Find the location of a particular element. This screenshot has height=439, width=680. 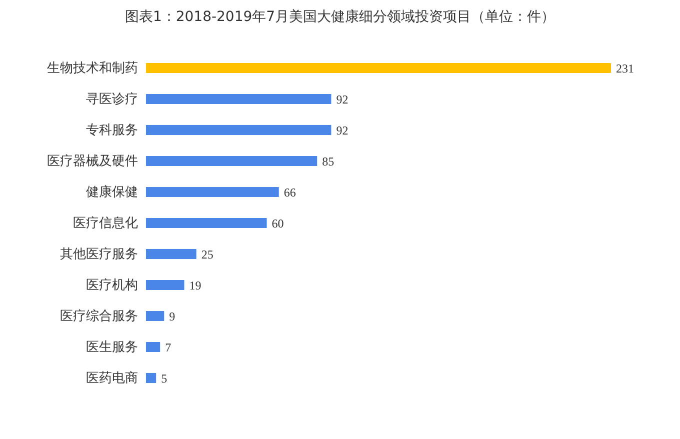

chart-title: 图表1：2018-2019年7月美国大健康细分领域投资项目（单位：件） is located at coordinates (340, 17).